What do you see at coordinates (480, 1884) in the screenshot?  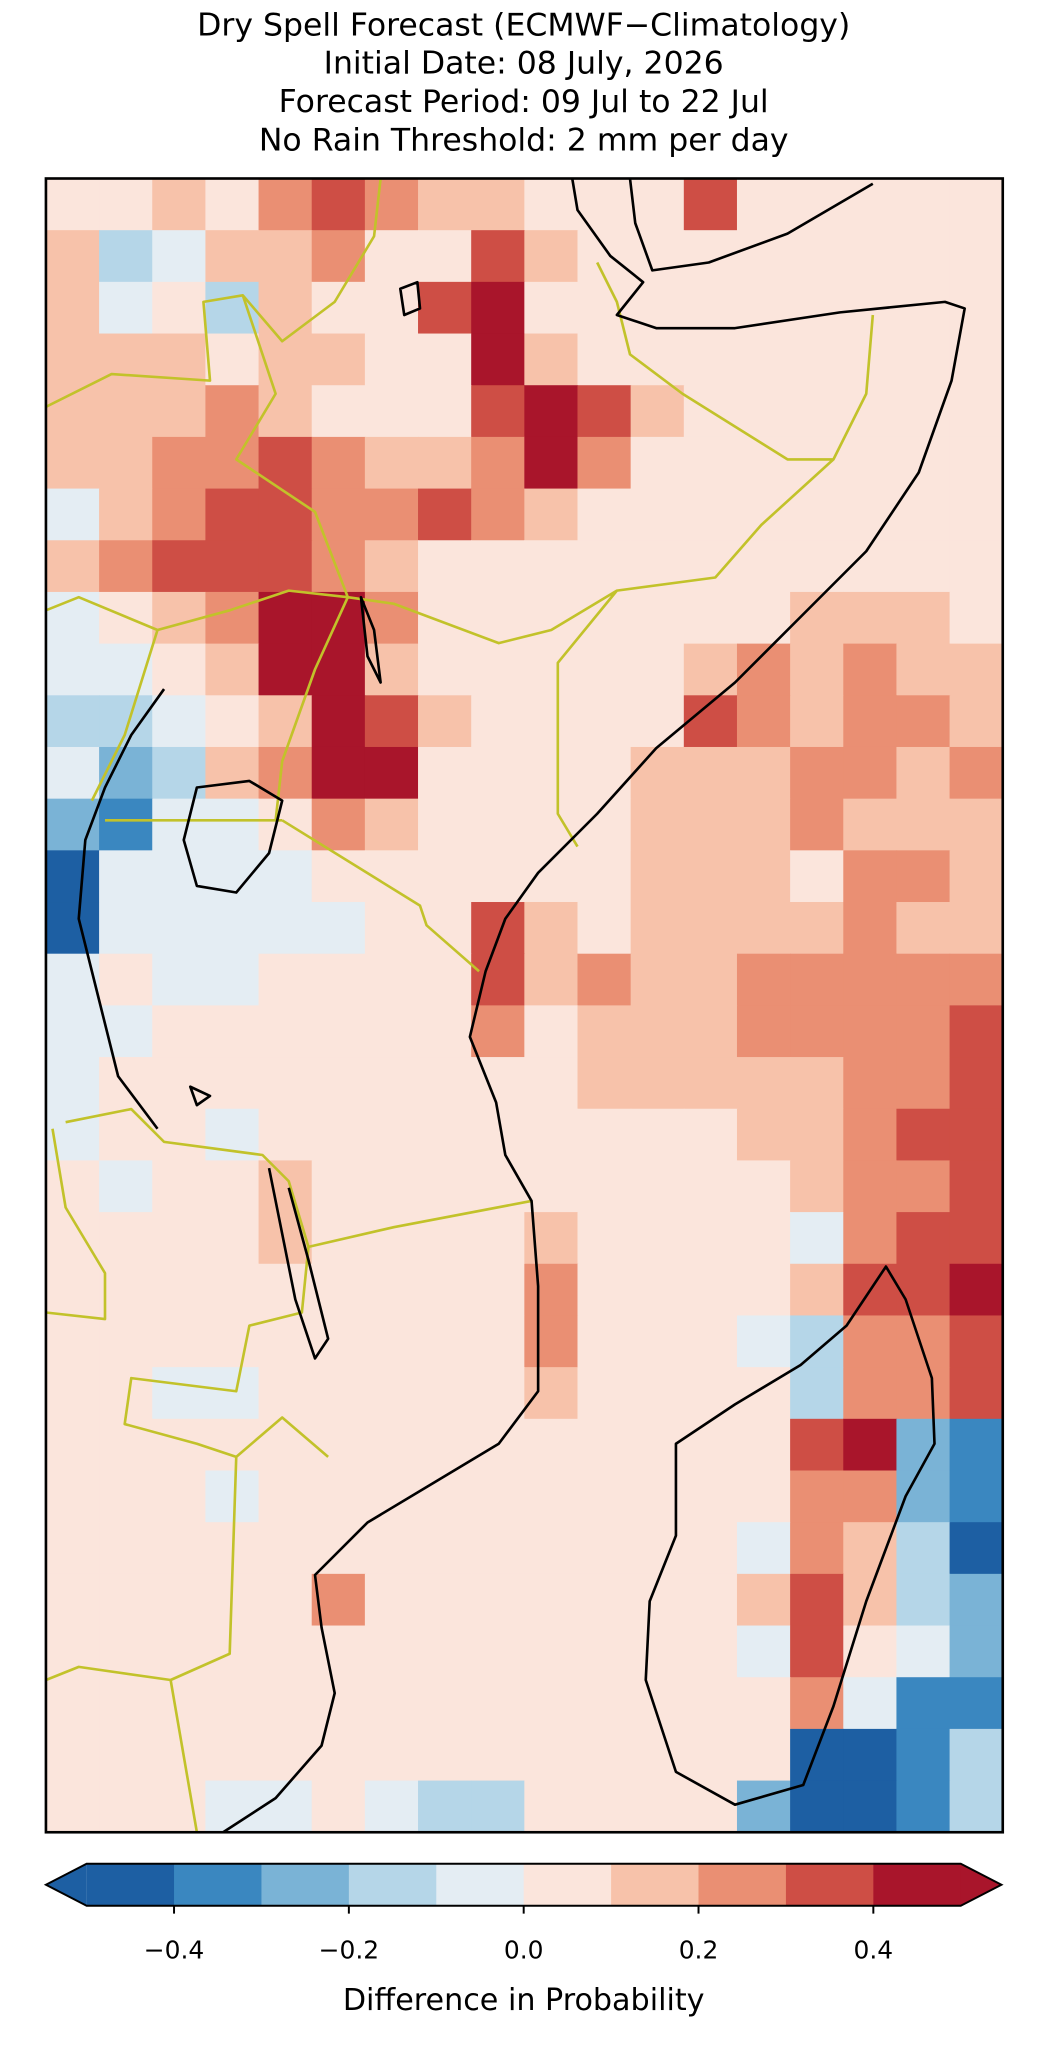 I see `colorbar-box` at bounding box center [480, 1884].